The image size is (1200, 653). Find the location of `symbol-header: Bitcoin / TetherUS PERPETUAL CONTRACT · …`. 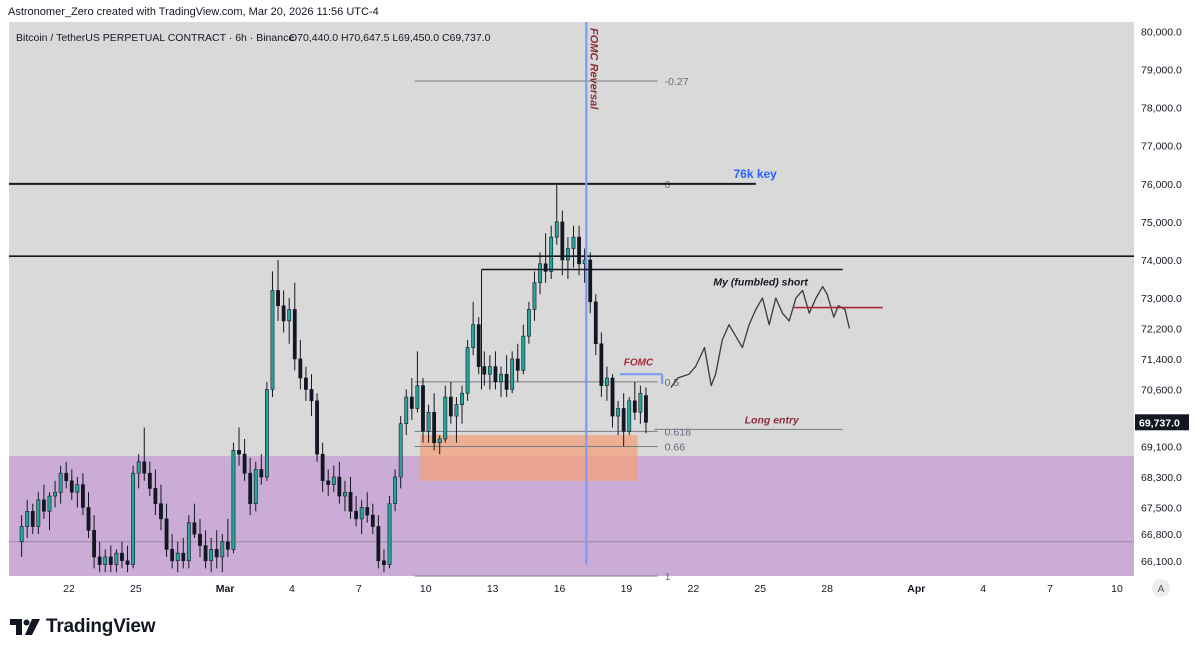

symbol-header: Bitcoin / TetherUS PERPETUAL CONTRACT · … is located at coordinates (155, 38).